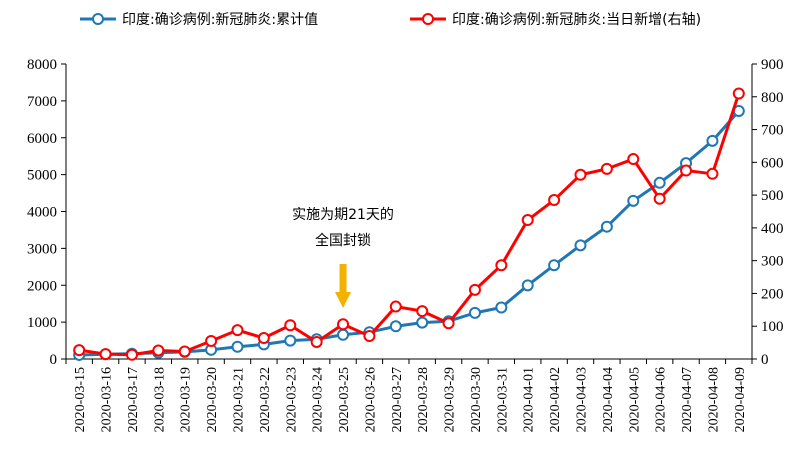 Image resolution: width=810 pixels, height=457 pixels. Describe the element at coordinates (54, 360) in the screenshot. I see `y-left-tick-label: 0` at that location.